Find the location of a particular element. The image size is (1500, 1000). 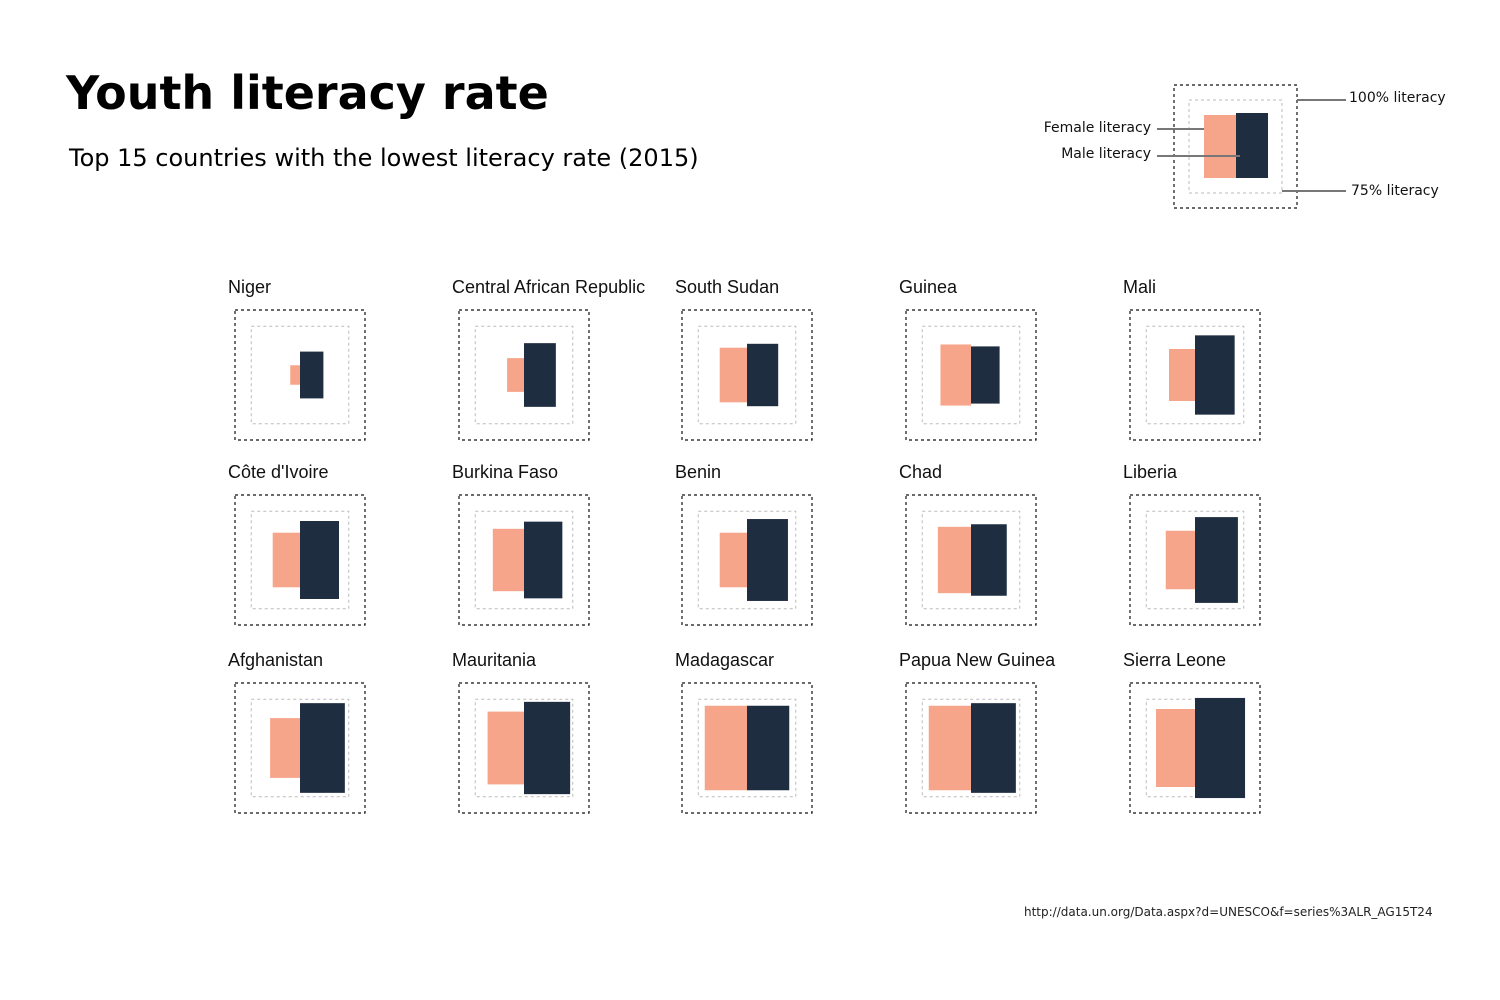

country-cell-chad: Chad is located at coordinates (968, 544).